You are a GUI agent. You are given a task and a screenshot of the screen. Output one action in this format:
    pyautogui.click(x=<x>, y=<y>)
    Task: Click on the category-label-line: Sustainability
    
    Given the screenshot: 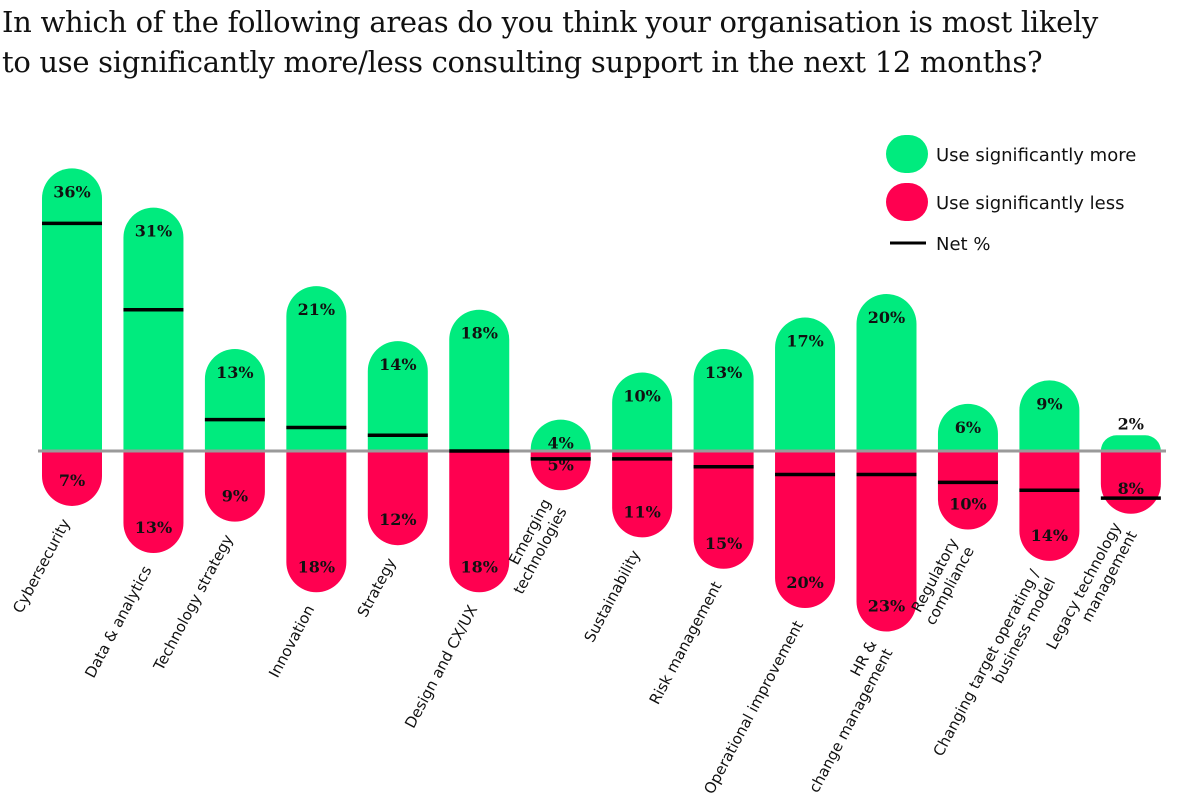 What is the action you would take?
    pyautogui.click(x=613, y=596)
    